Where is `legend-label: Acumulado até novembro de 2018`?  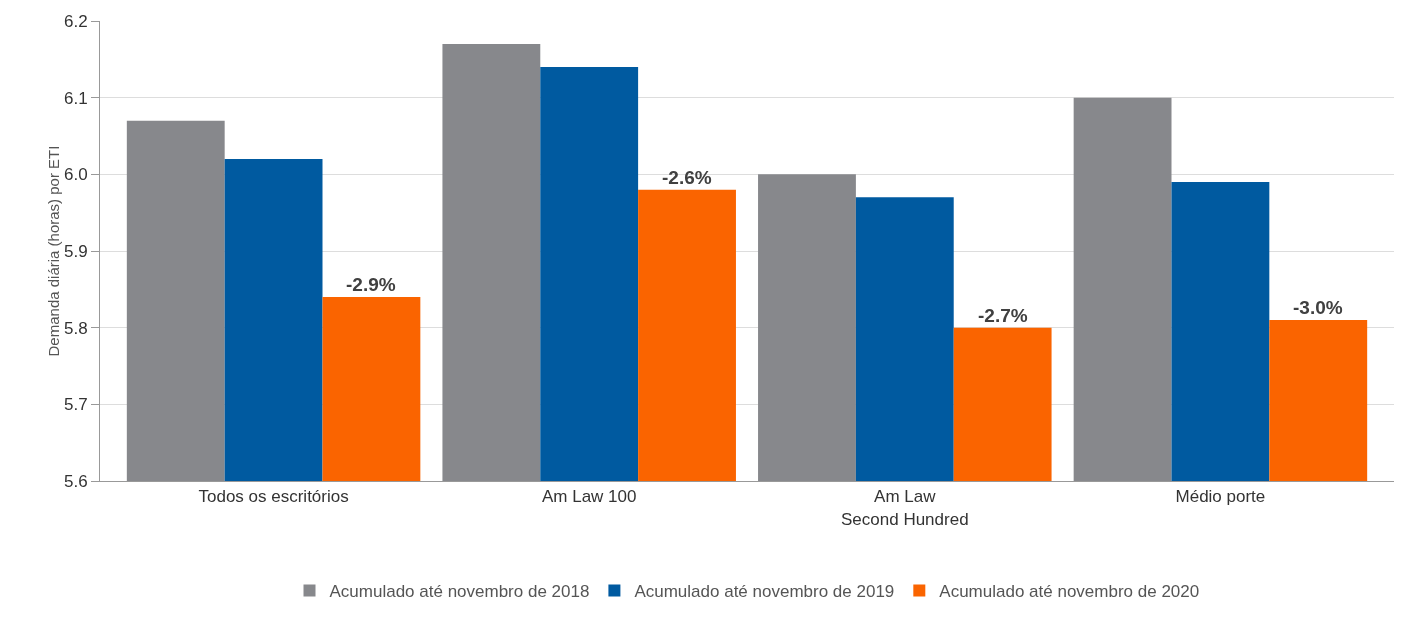
legend-label: Acumulado até novembro de 2018 is located at coordinates (459, 592).